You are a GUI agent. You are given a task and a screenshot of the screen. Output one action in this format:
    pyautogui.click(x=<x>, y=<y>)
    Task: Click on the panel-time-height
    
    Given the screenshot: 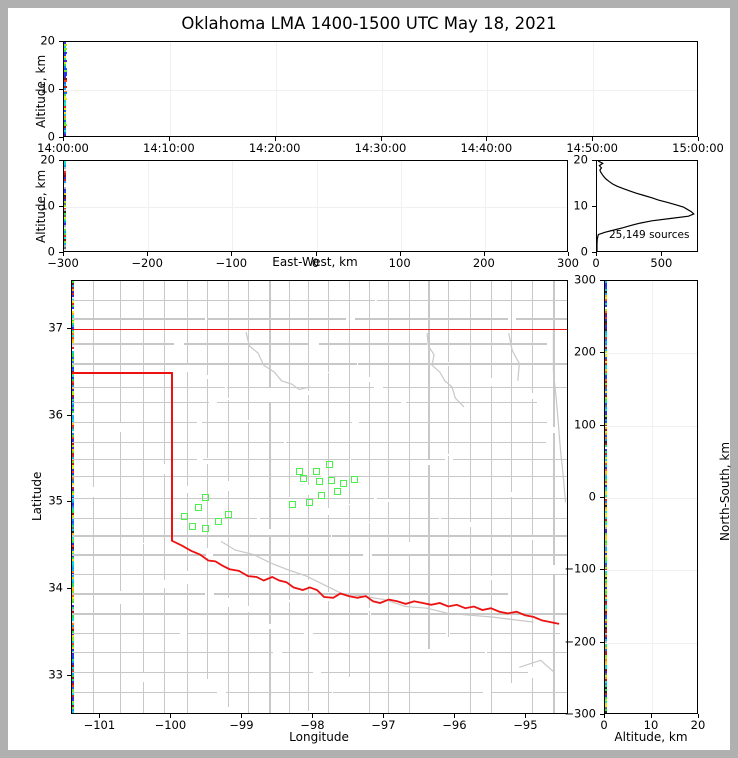 What is the action you would take?
    pyautogui.click(x=380, y=89)
    